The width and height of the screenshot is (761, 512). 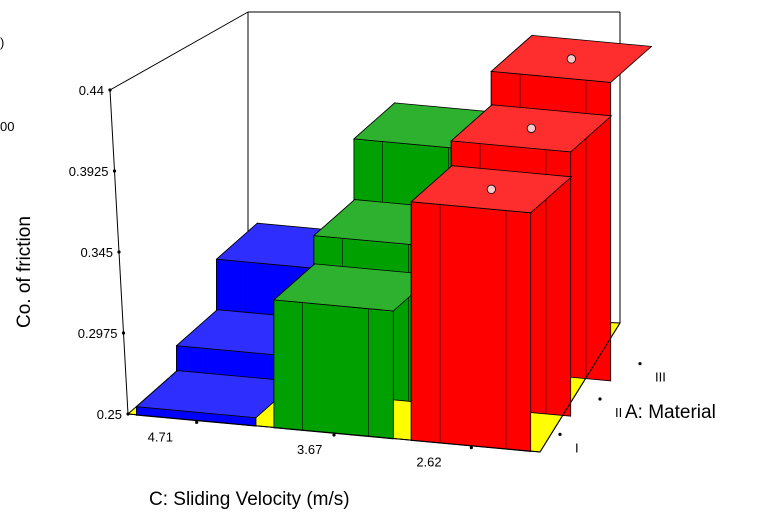 What do you see at coordinates (98, 333) in the screenshot?
I see `z-tick-label: 0.2975` at bounding box center [98, 333].